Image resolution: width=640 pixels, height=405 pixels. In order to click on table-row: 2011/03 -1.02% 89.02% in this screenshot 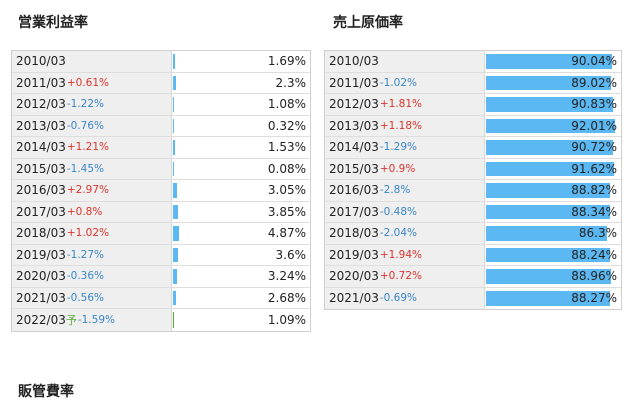, I will do `click(473, 83)`.